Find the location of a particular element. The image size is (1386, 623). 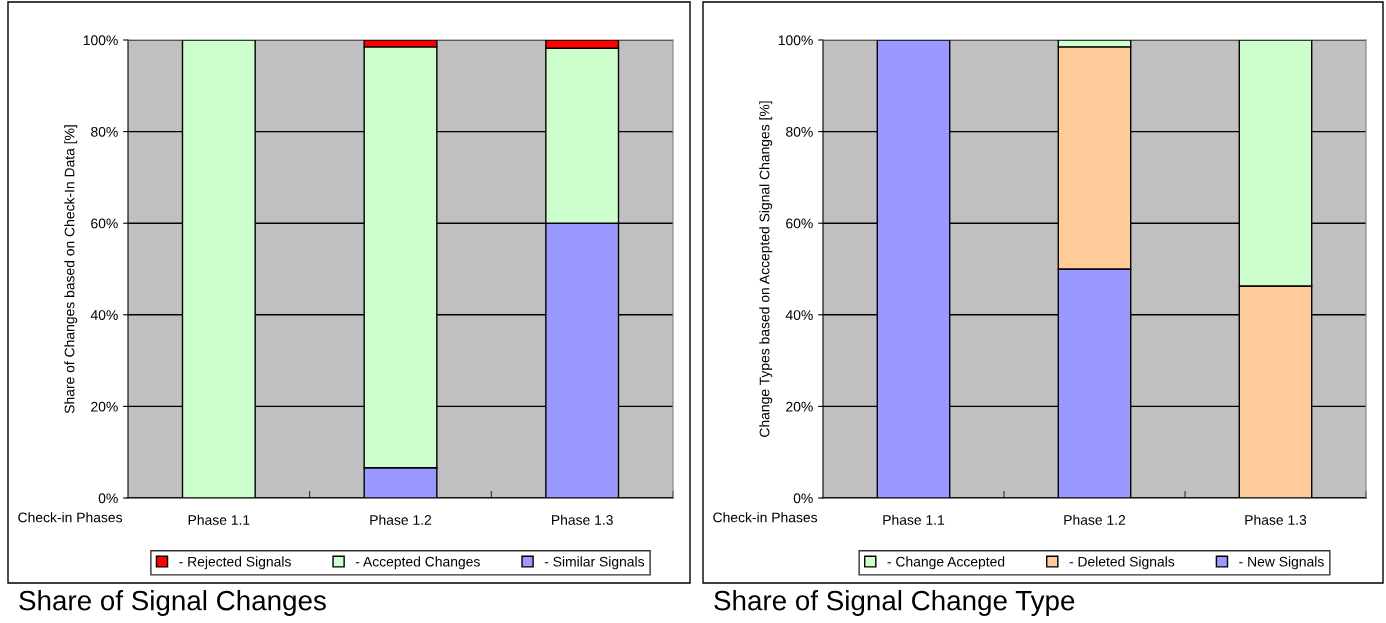

legend-label: - Change Accepted is located at coordinates (946, 563).